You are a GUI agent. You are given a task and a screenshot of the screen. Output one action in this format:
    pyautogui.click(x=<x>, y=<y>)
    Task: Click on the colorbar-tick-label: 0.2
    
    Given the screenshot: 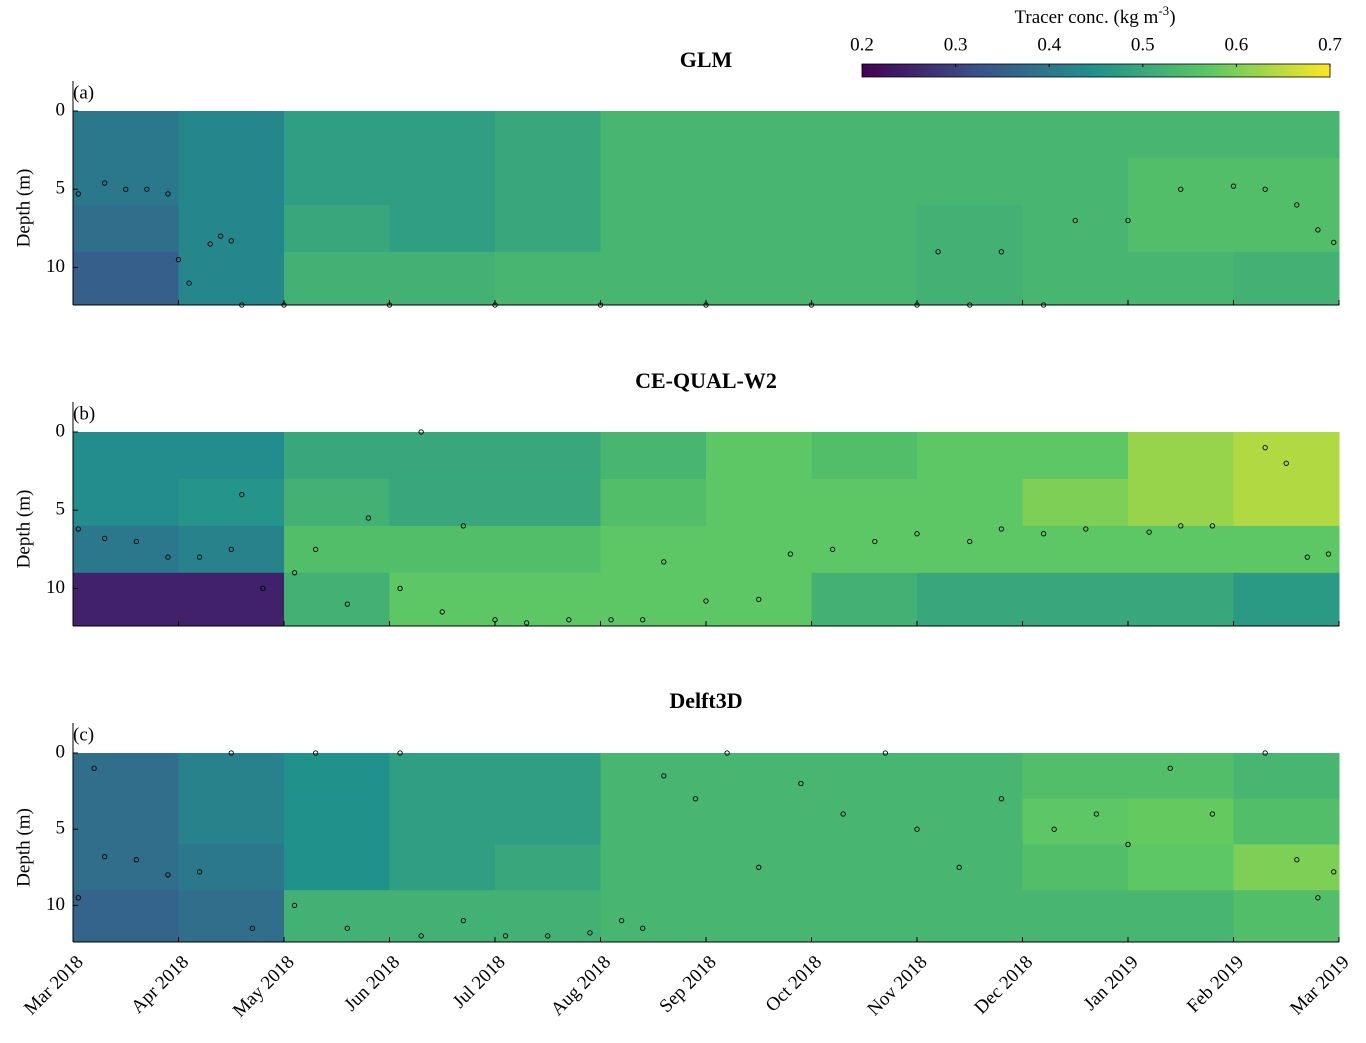 What is the action you would take?
    pyautogui.click(x=862, y=44)
    